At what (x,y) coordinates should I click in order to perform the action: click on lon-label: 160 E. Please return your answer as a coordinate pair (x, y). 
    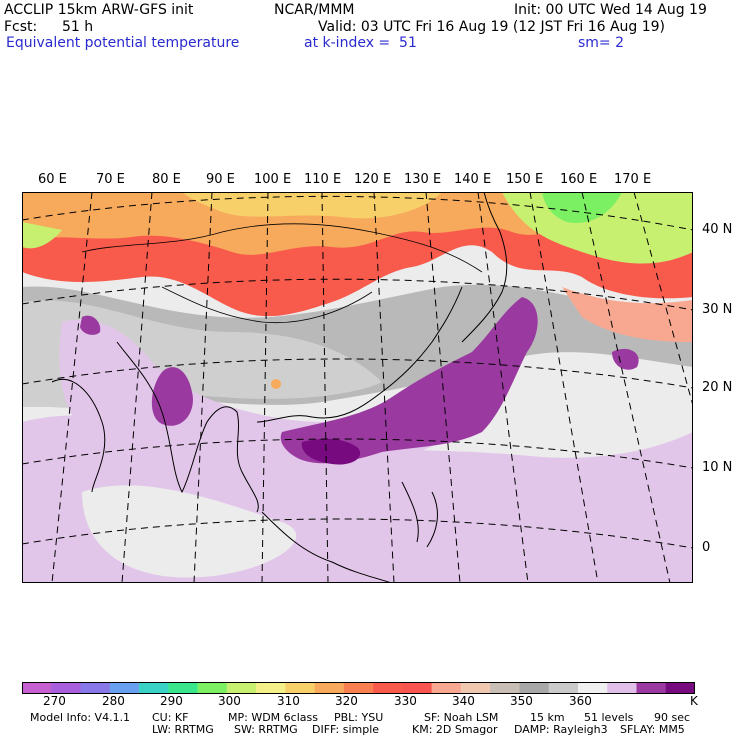
    Looking at the image, I should click on (579, 179).